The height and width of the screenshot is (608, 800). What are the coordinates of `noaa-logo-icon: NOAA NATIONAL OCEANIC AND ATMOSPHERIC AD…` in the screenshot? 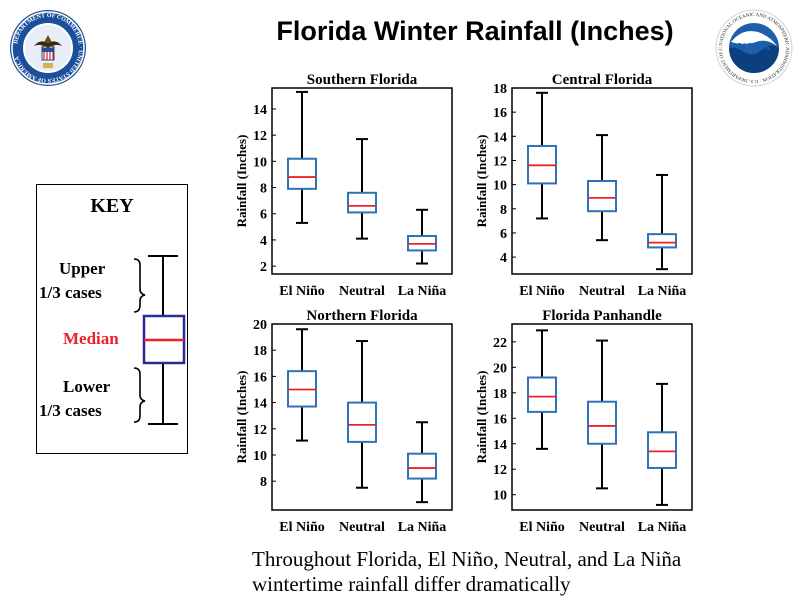 It's located at (753, 46).